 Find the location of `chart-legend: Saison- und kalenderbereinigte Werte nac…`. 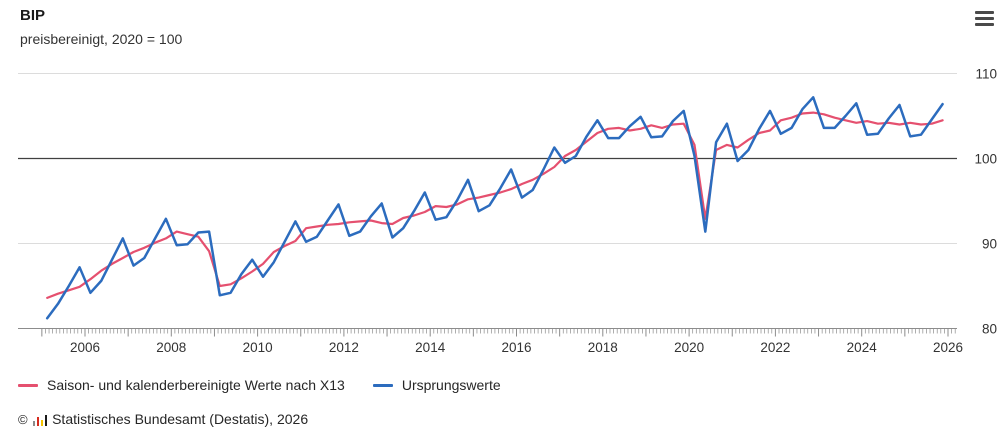

chart-legend: Saison- und kalenderbereinigte Werte nac… is located at coordinates (259, 385).